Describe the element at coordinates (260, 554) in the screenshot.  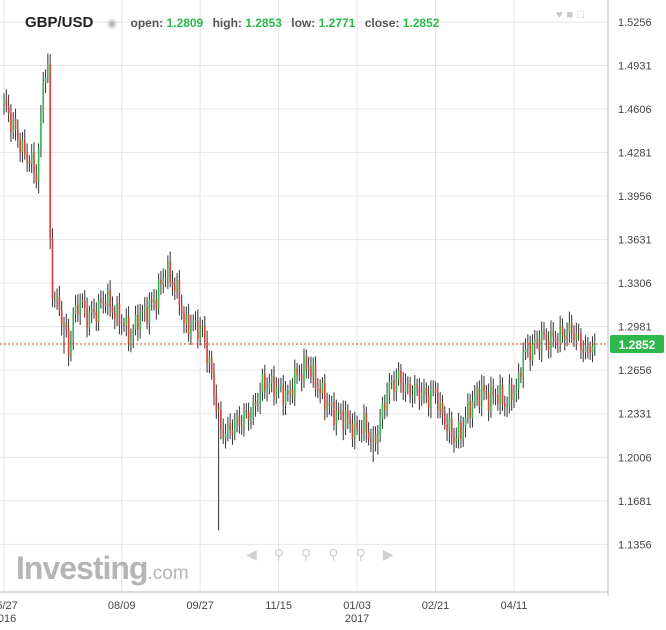
I see `scroll-left-icon: ◀` at that location.